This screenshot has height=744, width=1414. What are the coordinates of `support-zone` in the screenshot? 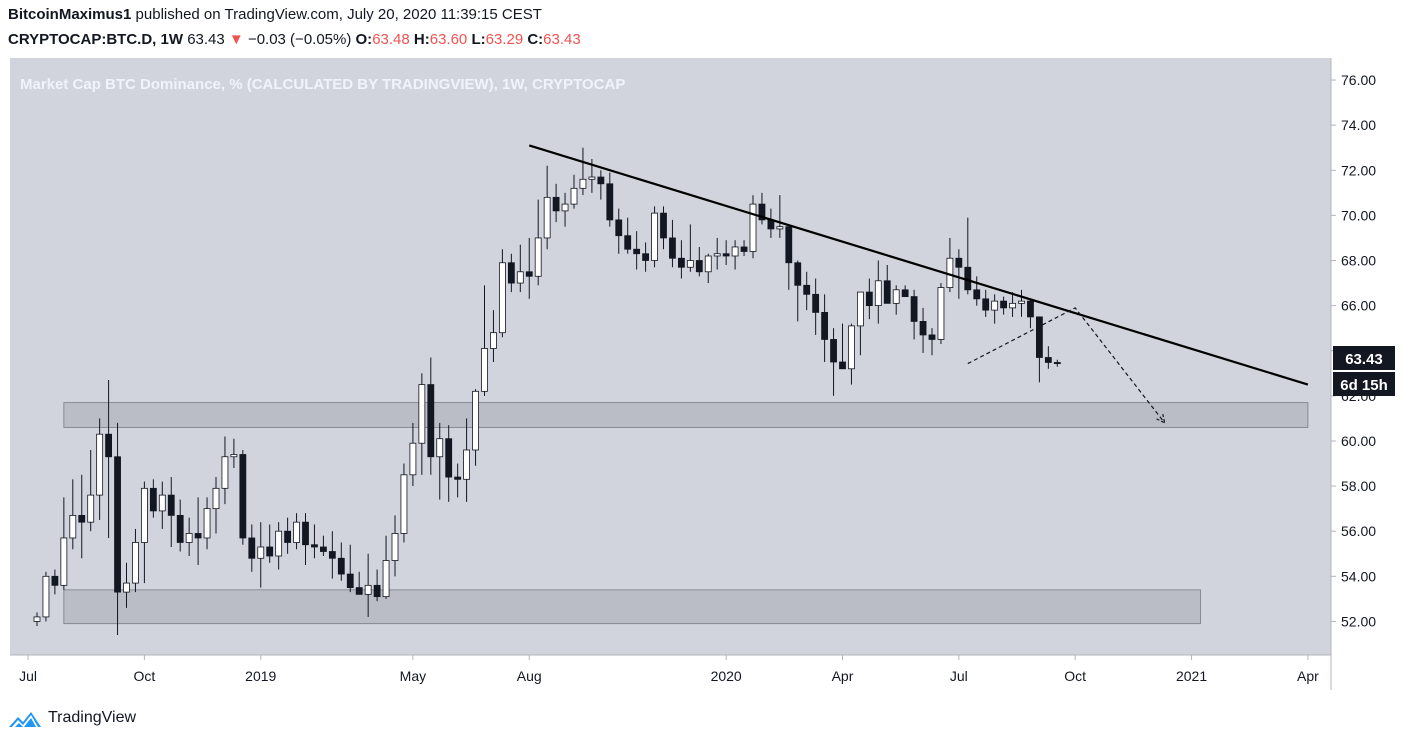 It's located at (632, 607).